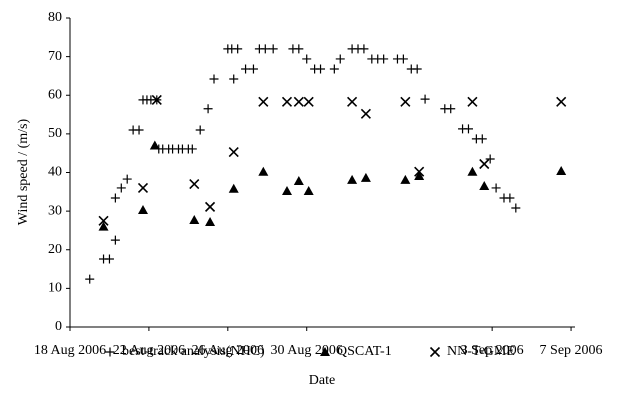 Image resolution: width=632 pixels, height=416 pixels. Describe the element at coordinates (70, 350) in the screenshot. I see `x-tick-label: 18 Aug 2006` at that location.